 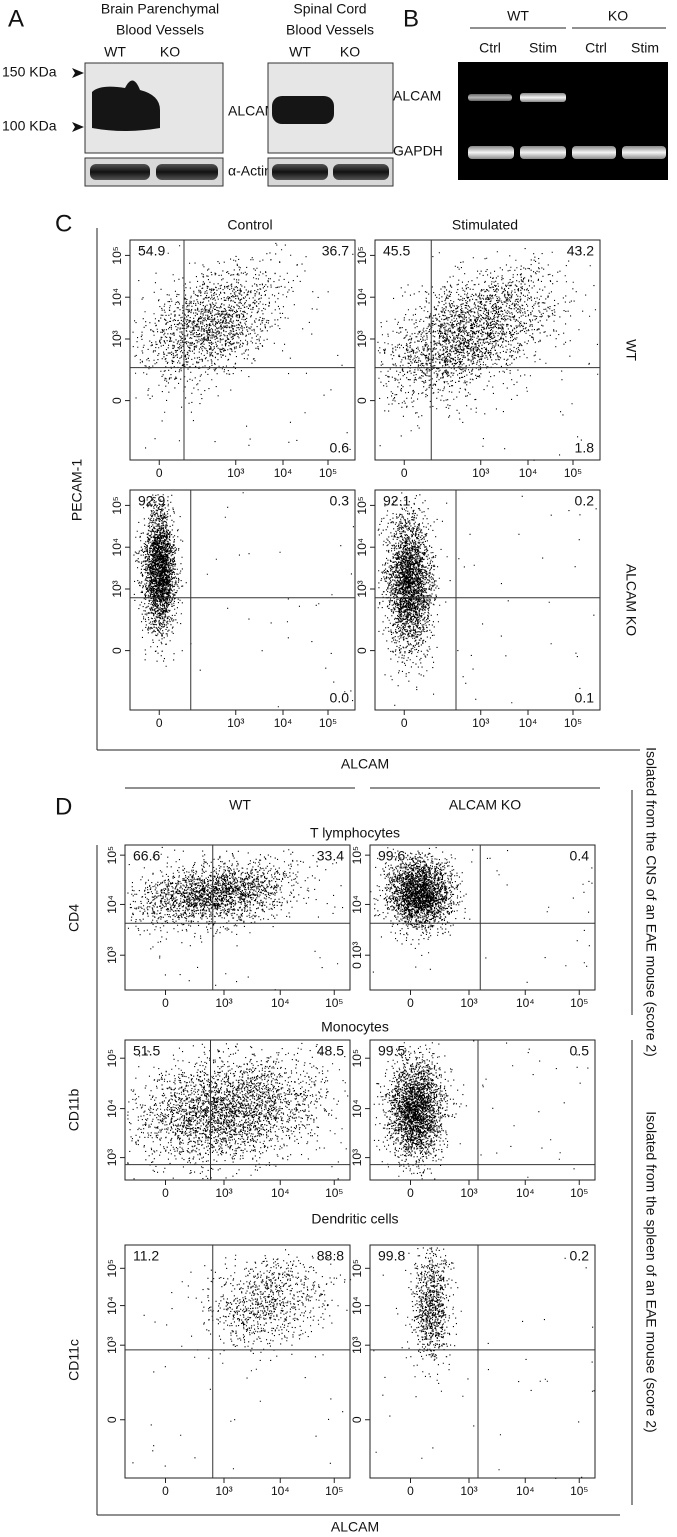 I want to click on quadrant-value: 0.4, so click(x=580, y=856).